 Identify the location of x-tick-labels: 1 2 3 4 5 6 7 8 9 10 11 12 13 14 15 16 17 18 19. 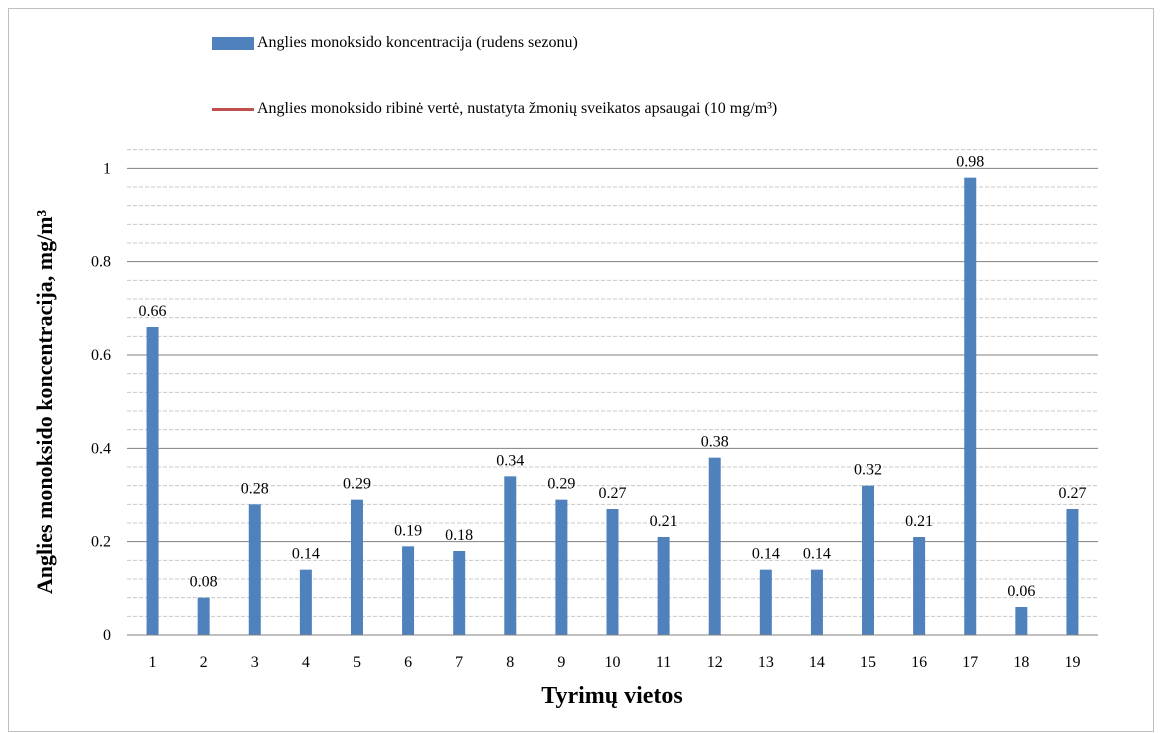
(615, 662).